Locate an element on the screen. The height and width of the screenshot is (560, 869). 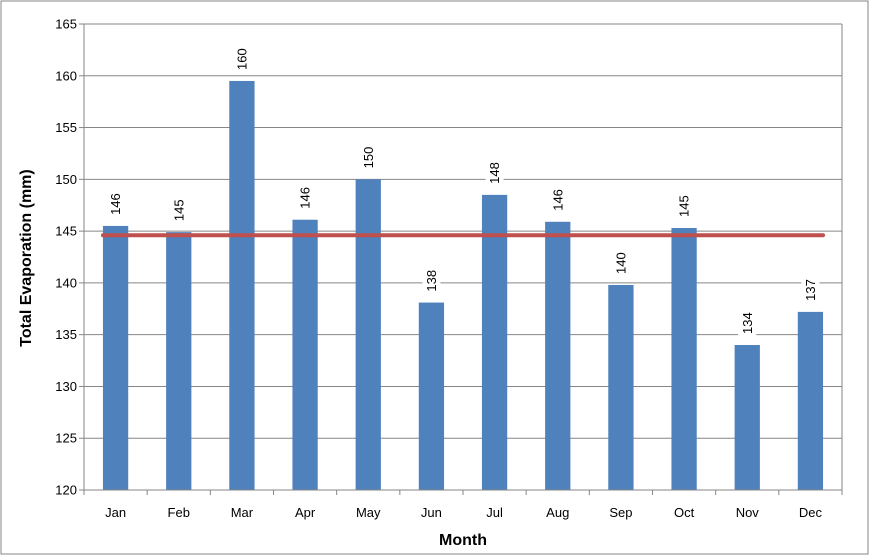
y-tick-label: 120 is located at coordinates (66, 490).